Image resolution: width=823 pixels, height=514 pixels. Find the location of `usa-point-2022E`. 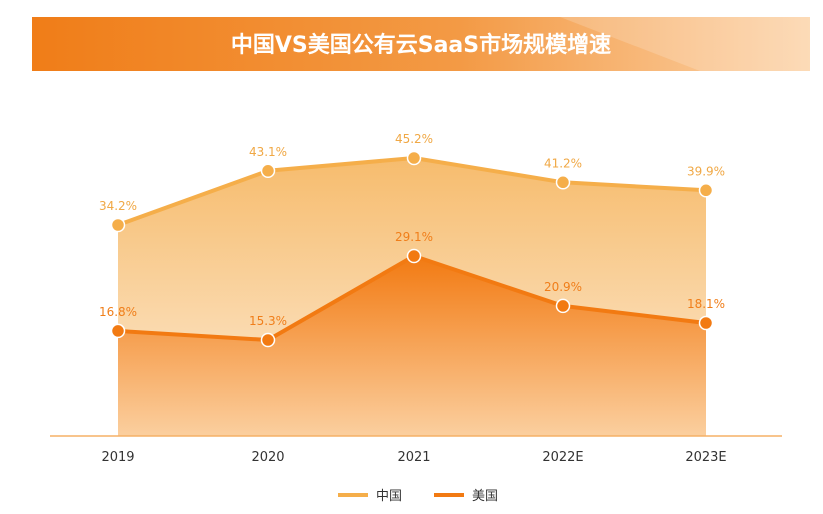

usa-point-2022E is located at coordinates (563, 306).